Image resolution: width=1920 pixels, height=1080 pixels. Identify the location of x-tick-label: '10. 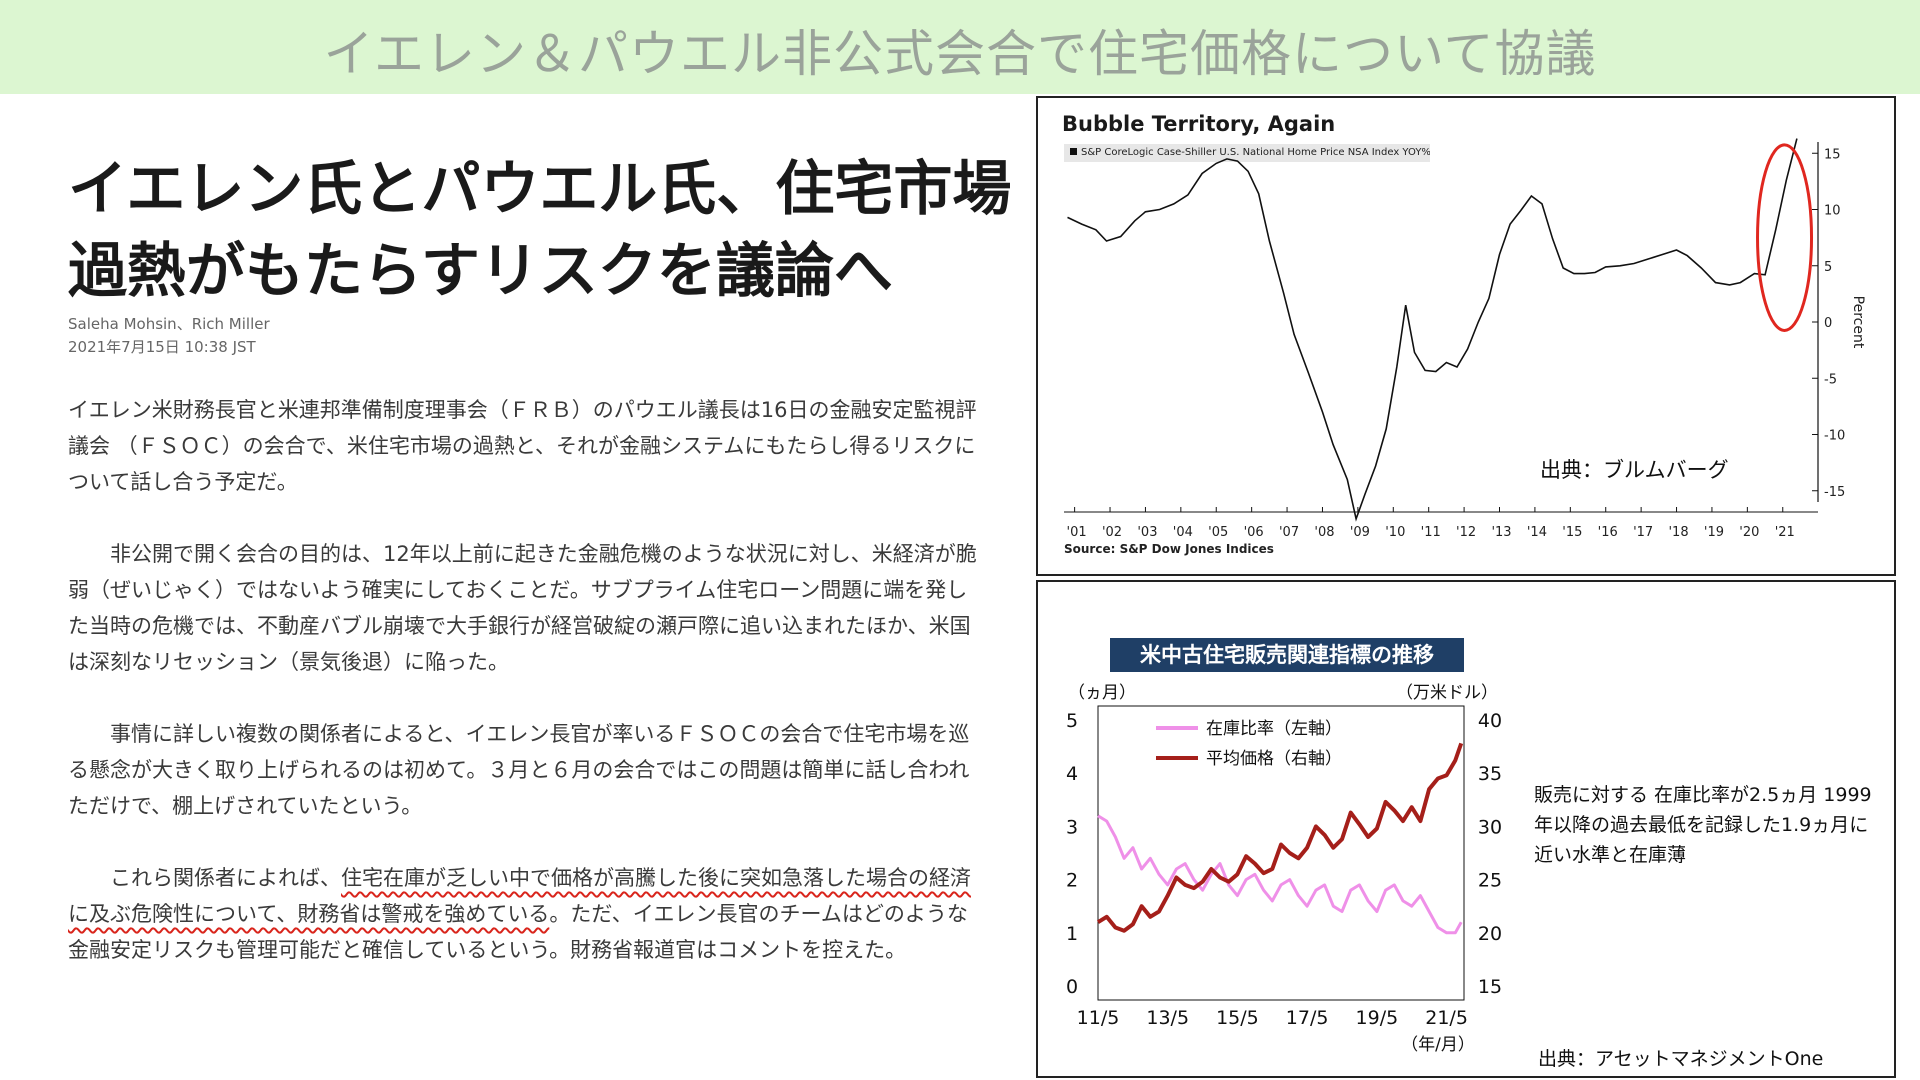
(1395, 532).